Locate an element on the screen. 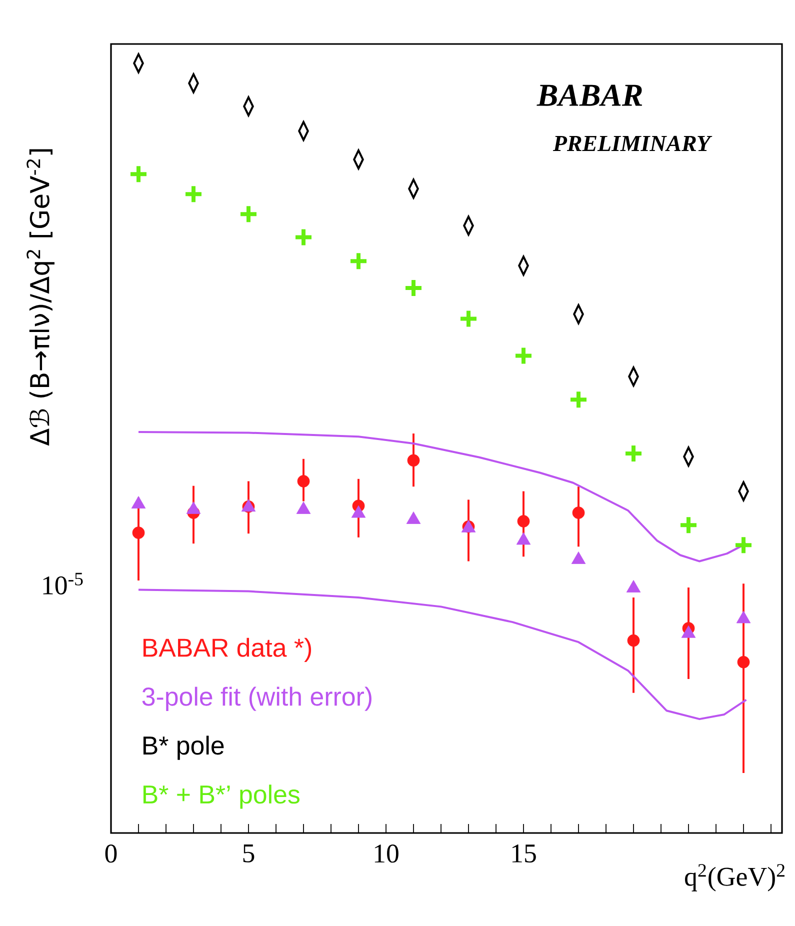 This screenshot has height=926, width=795. y-axis-title: Δℬ (B→πlν)/Δq$^{2}$ [GeV$^{-2}$] is located at coordinates (40, 297).